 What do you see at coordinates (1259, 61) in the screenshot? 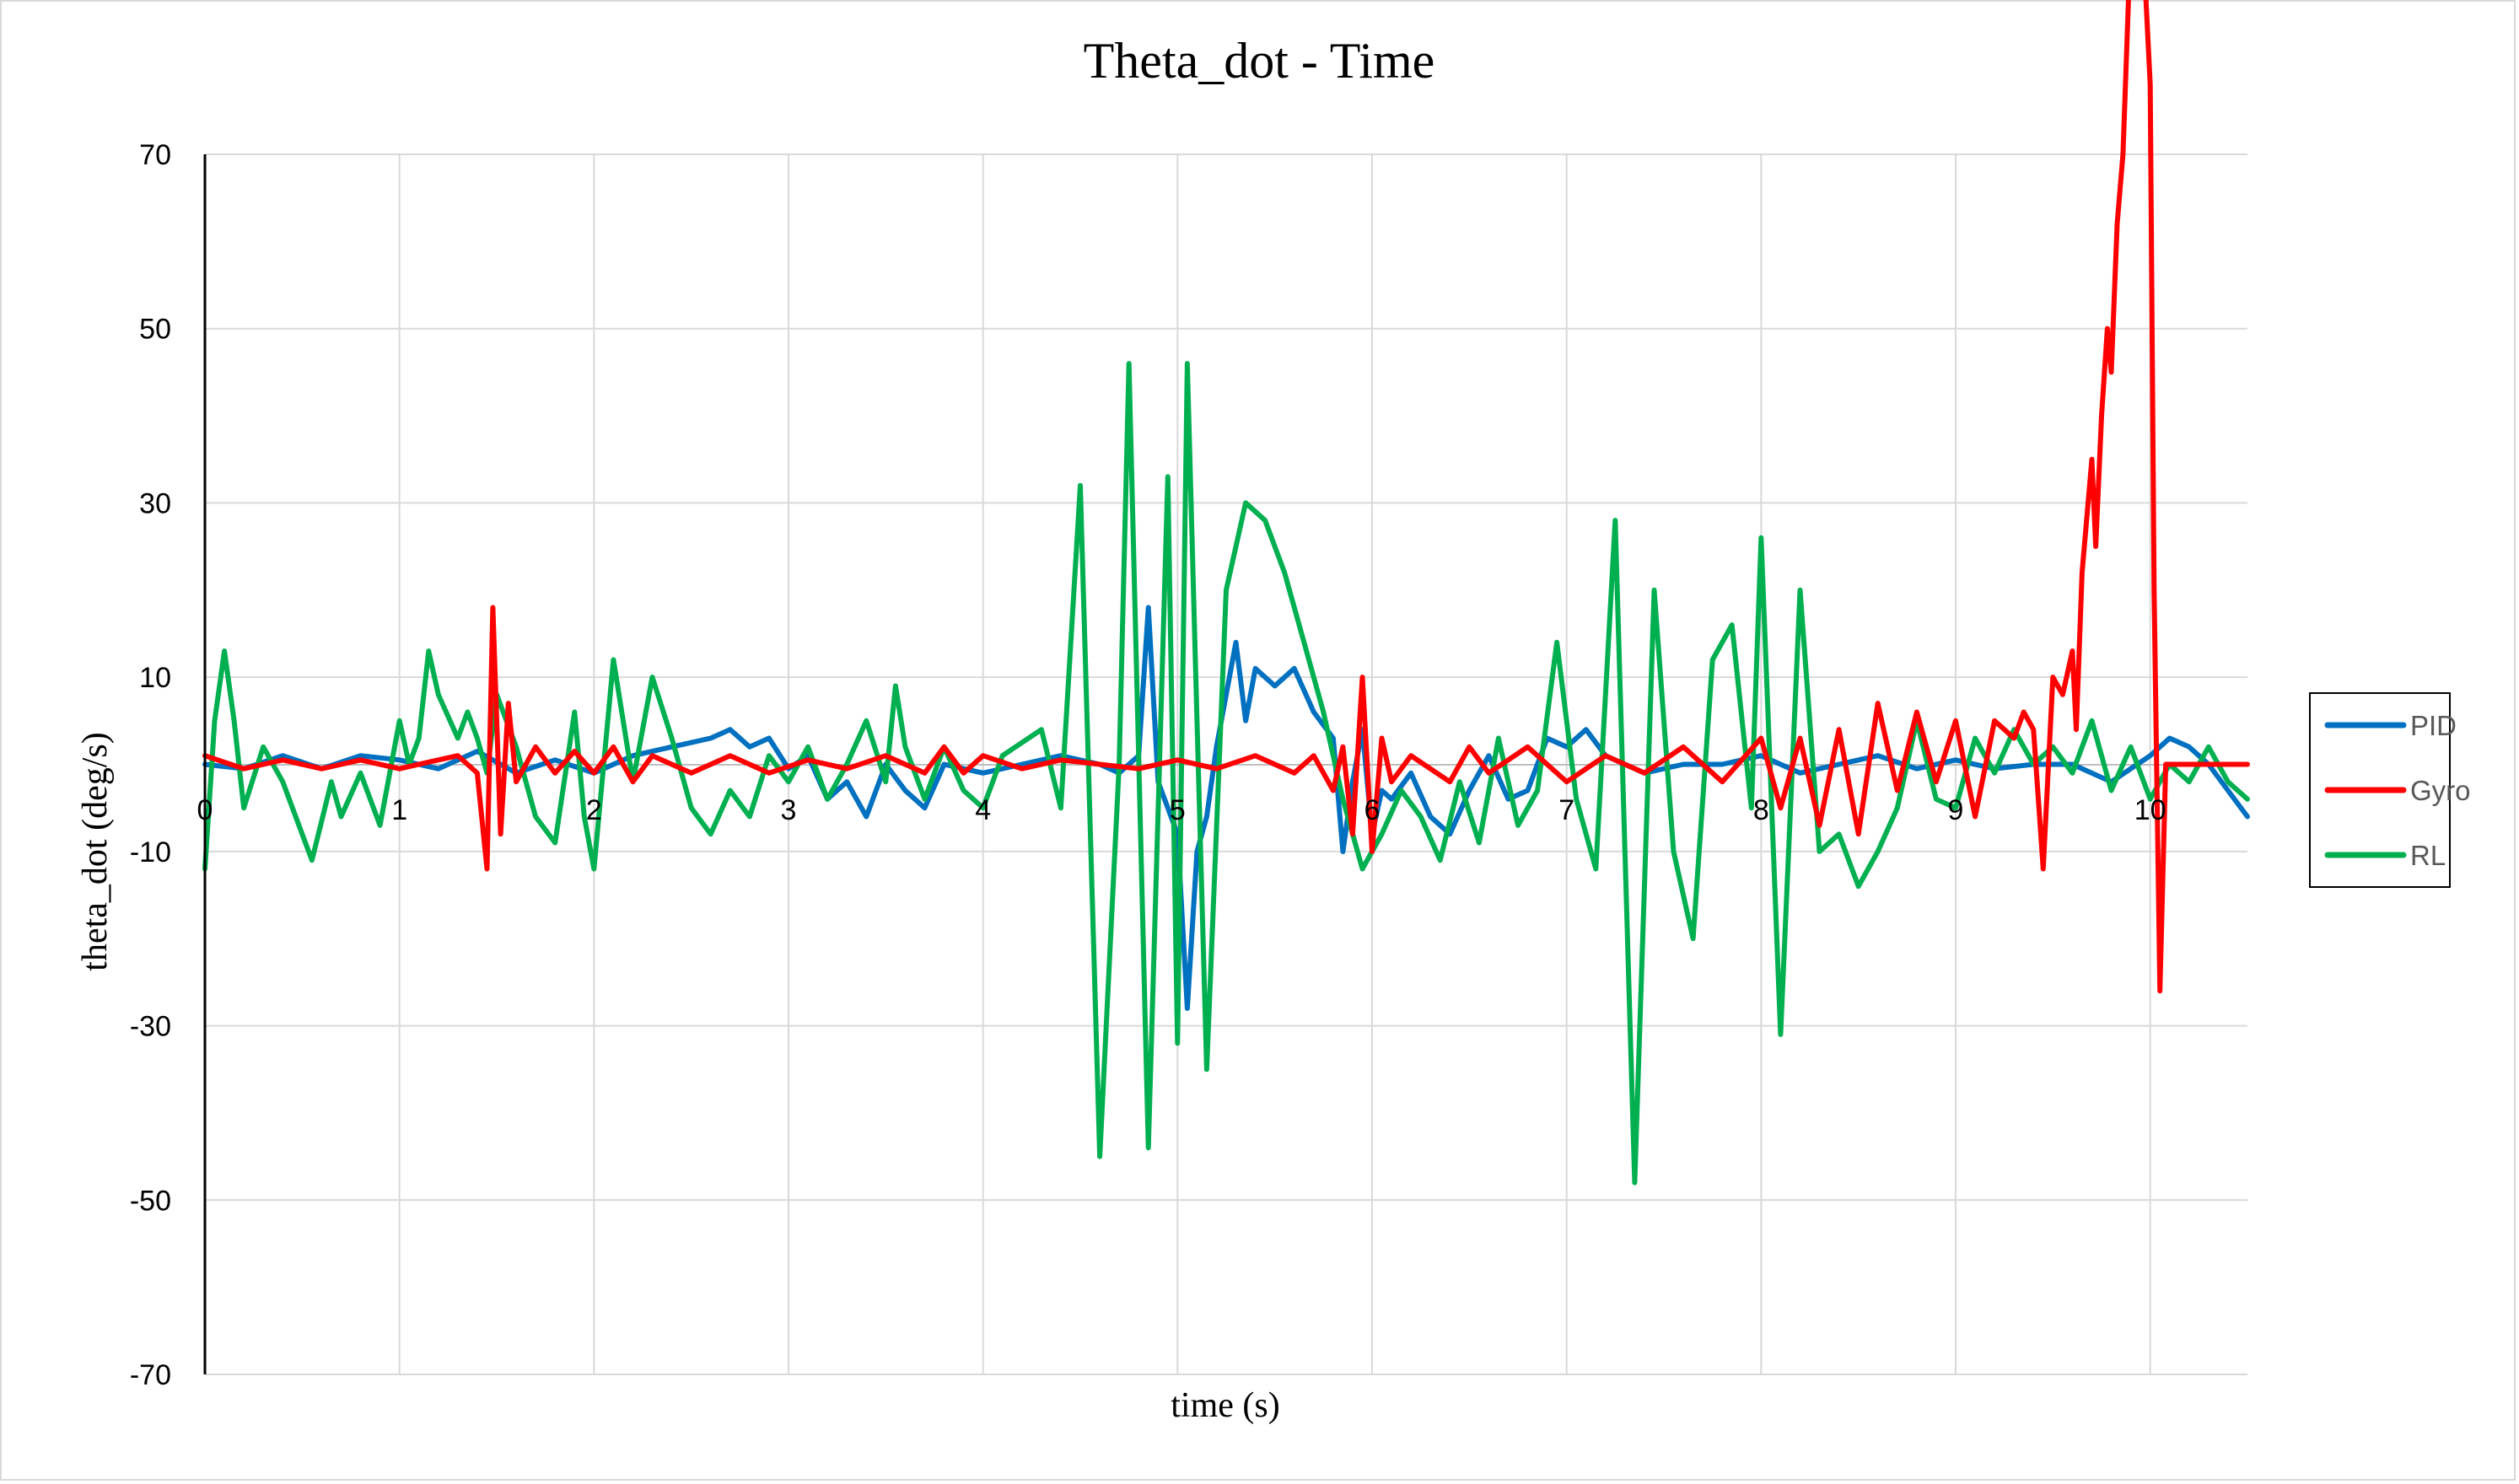
I see `chart-title: Theta_dot - Time` at bounding box center [1259, 61].